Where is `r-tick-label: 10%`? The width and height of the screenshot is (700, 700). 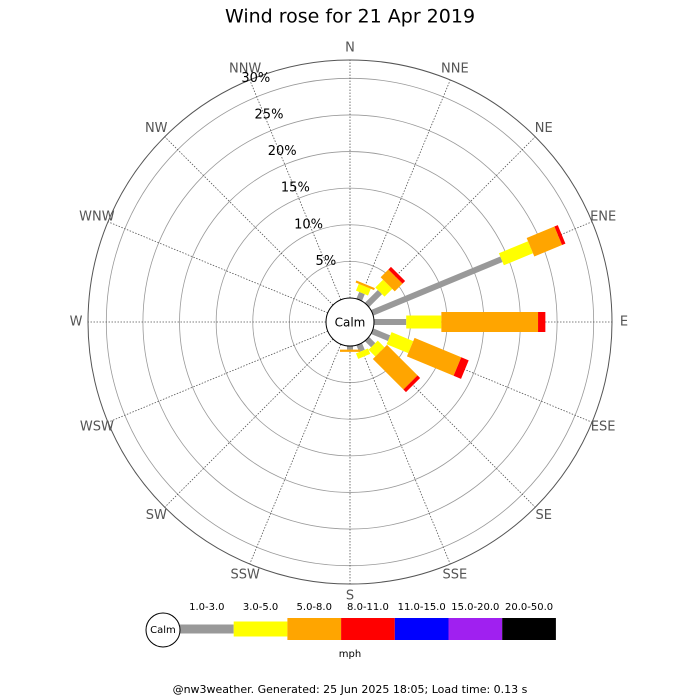
r-tick-label: 10% is located at coordinates (308, 224).